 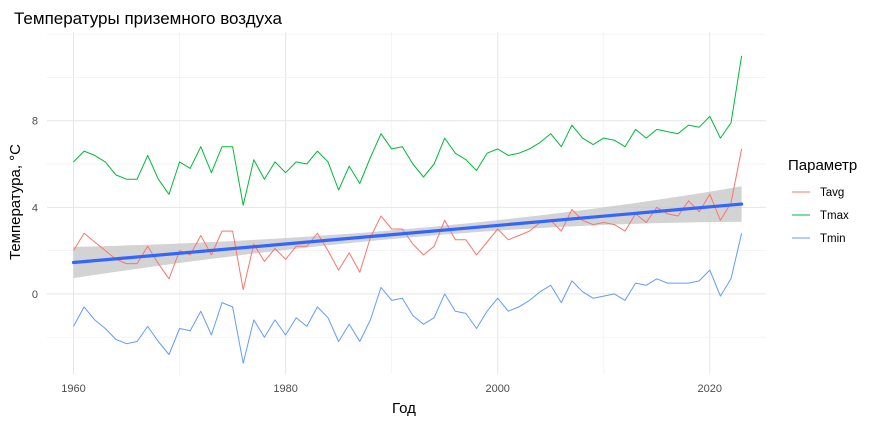 I want to click on legend-item-tmax: Tmax, so click(x=820, y=216).